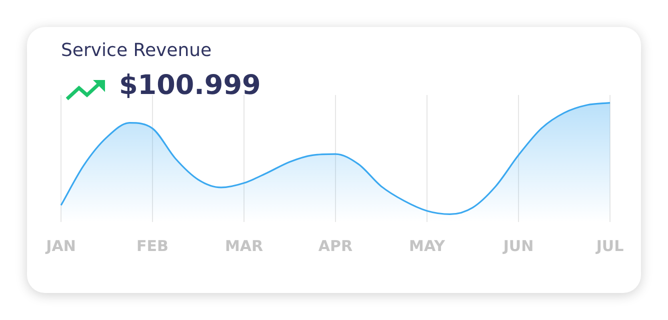 The height and width of the screenshot is (320, 668). What do you see at coordinates (518, 245) in the screenshot?
I see `x-tick-label: JUN` at bounding box center [518, 245].